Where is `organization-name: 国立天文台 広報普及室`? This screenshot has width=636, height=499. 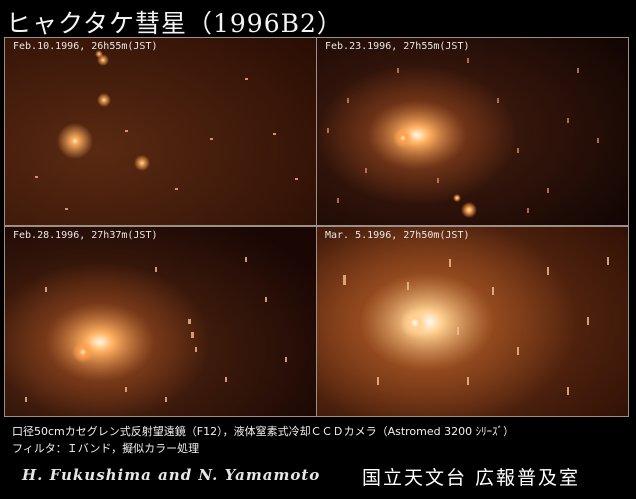 organization-name: 国立天文台 広報普及室 is located at coordinates (471, 478).